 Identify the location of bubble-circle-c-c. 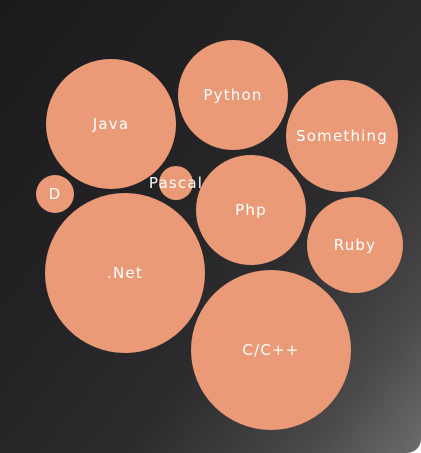
(271, 350).